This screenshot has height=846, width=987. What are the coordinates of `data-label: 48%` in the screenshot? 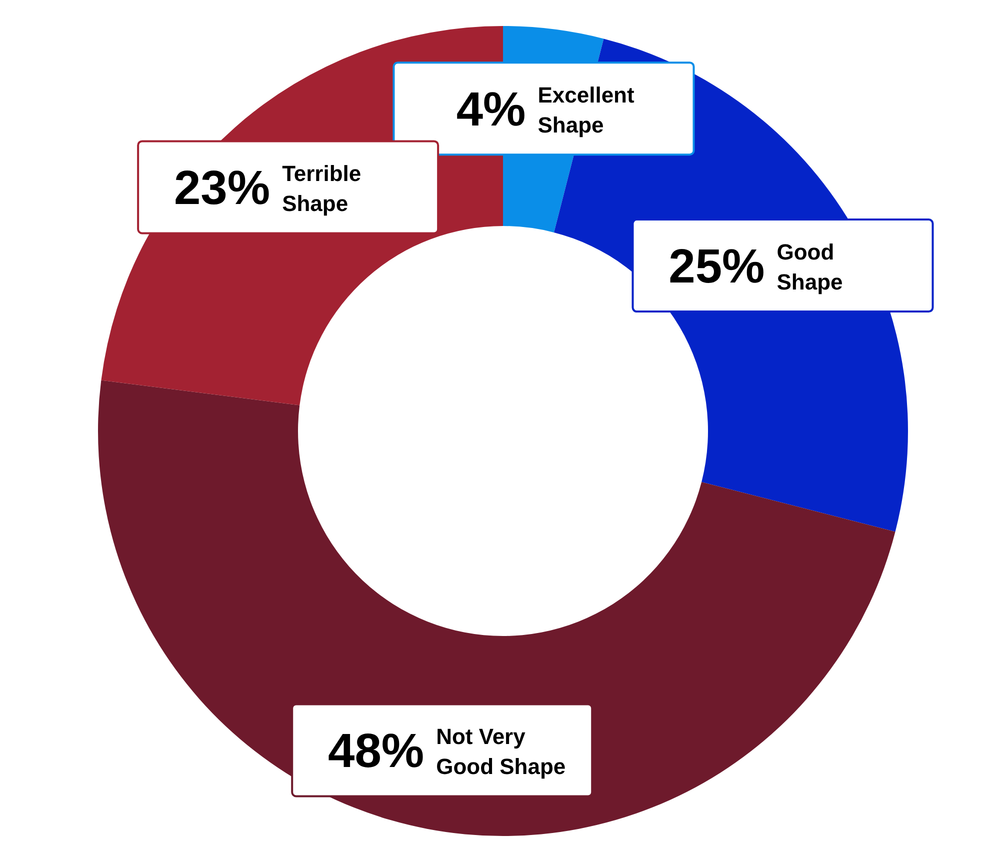 It's located at (376, 751).